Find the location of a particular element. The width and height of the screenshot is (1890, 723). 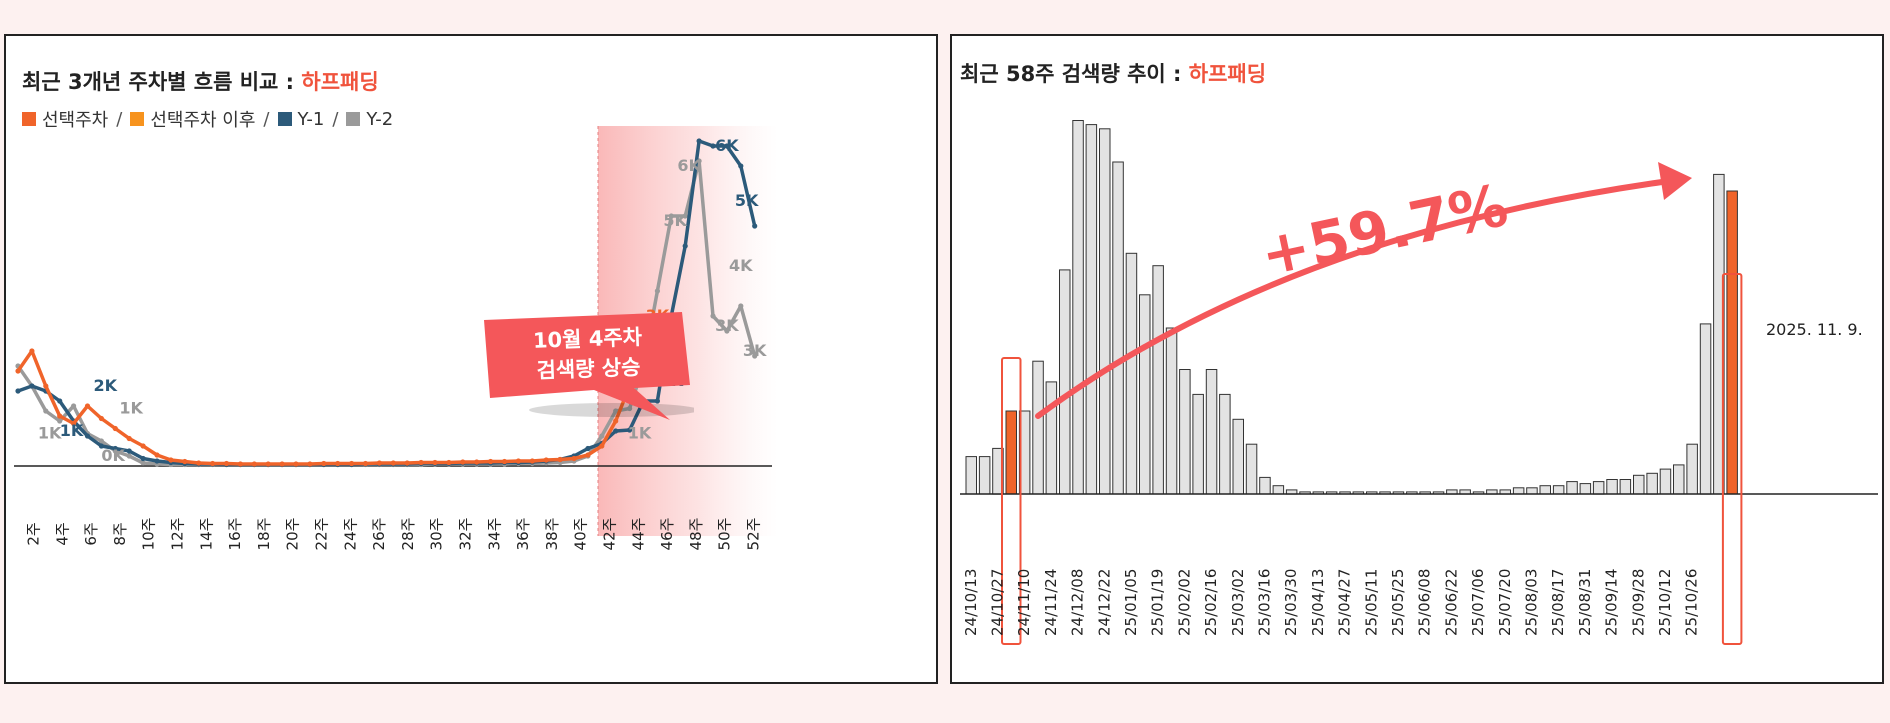

x-tick-label: 25/05/11 is located at coordinates (1371, 602).